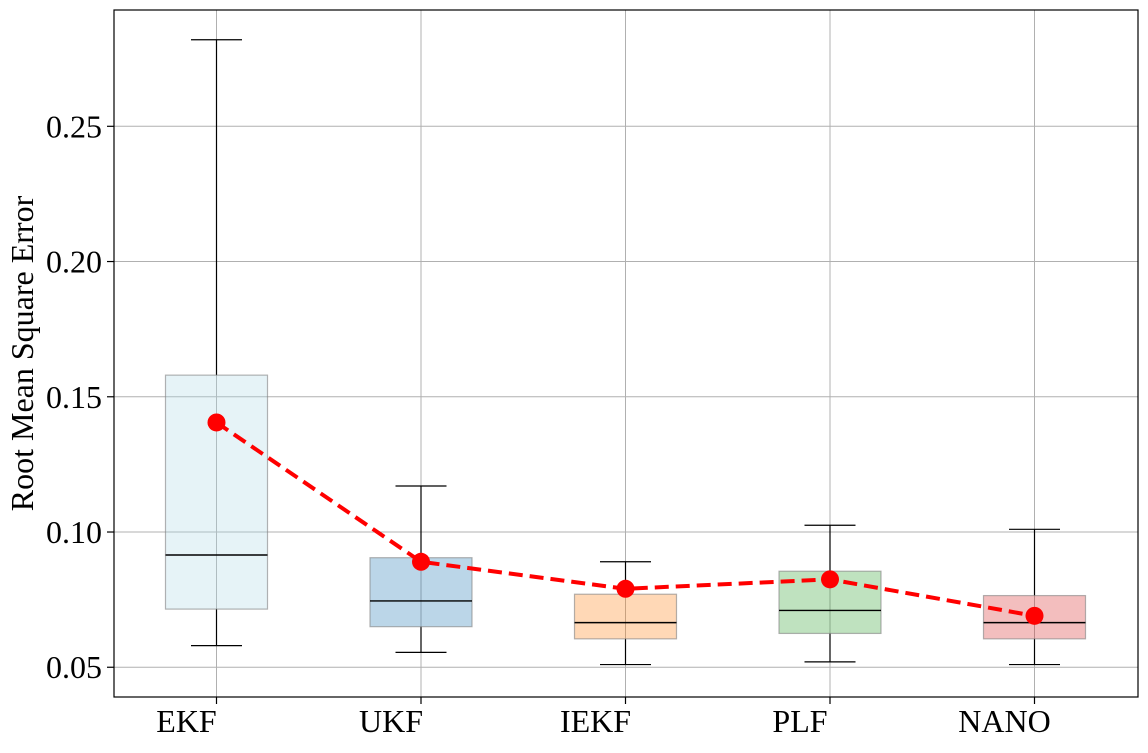 The height and width of the screenshot is (753, 1148). Describe the element at coordinates (391, 721) in the screenshot. I see `x-tick-label: UKF` at that location.